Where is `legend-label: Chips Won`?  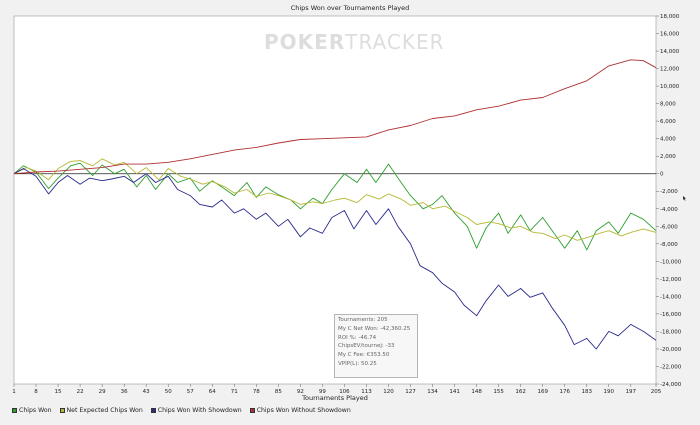 legend-label: Chips Won is located at coordinates (35, 410).